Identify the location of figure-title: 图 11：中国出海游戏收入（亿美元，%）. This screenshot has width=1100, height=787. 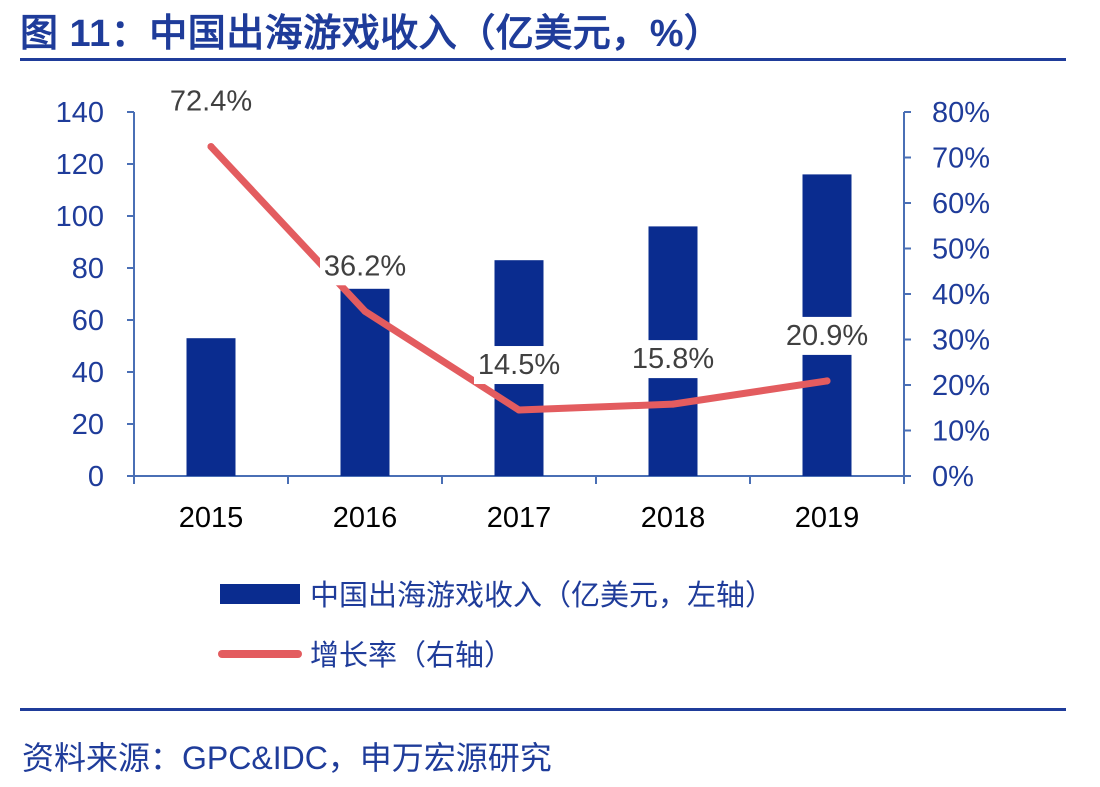
(371, 34).